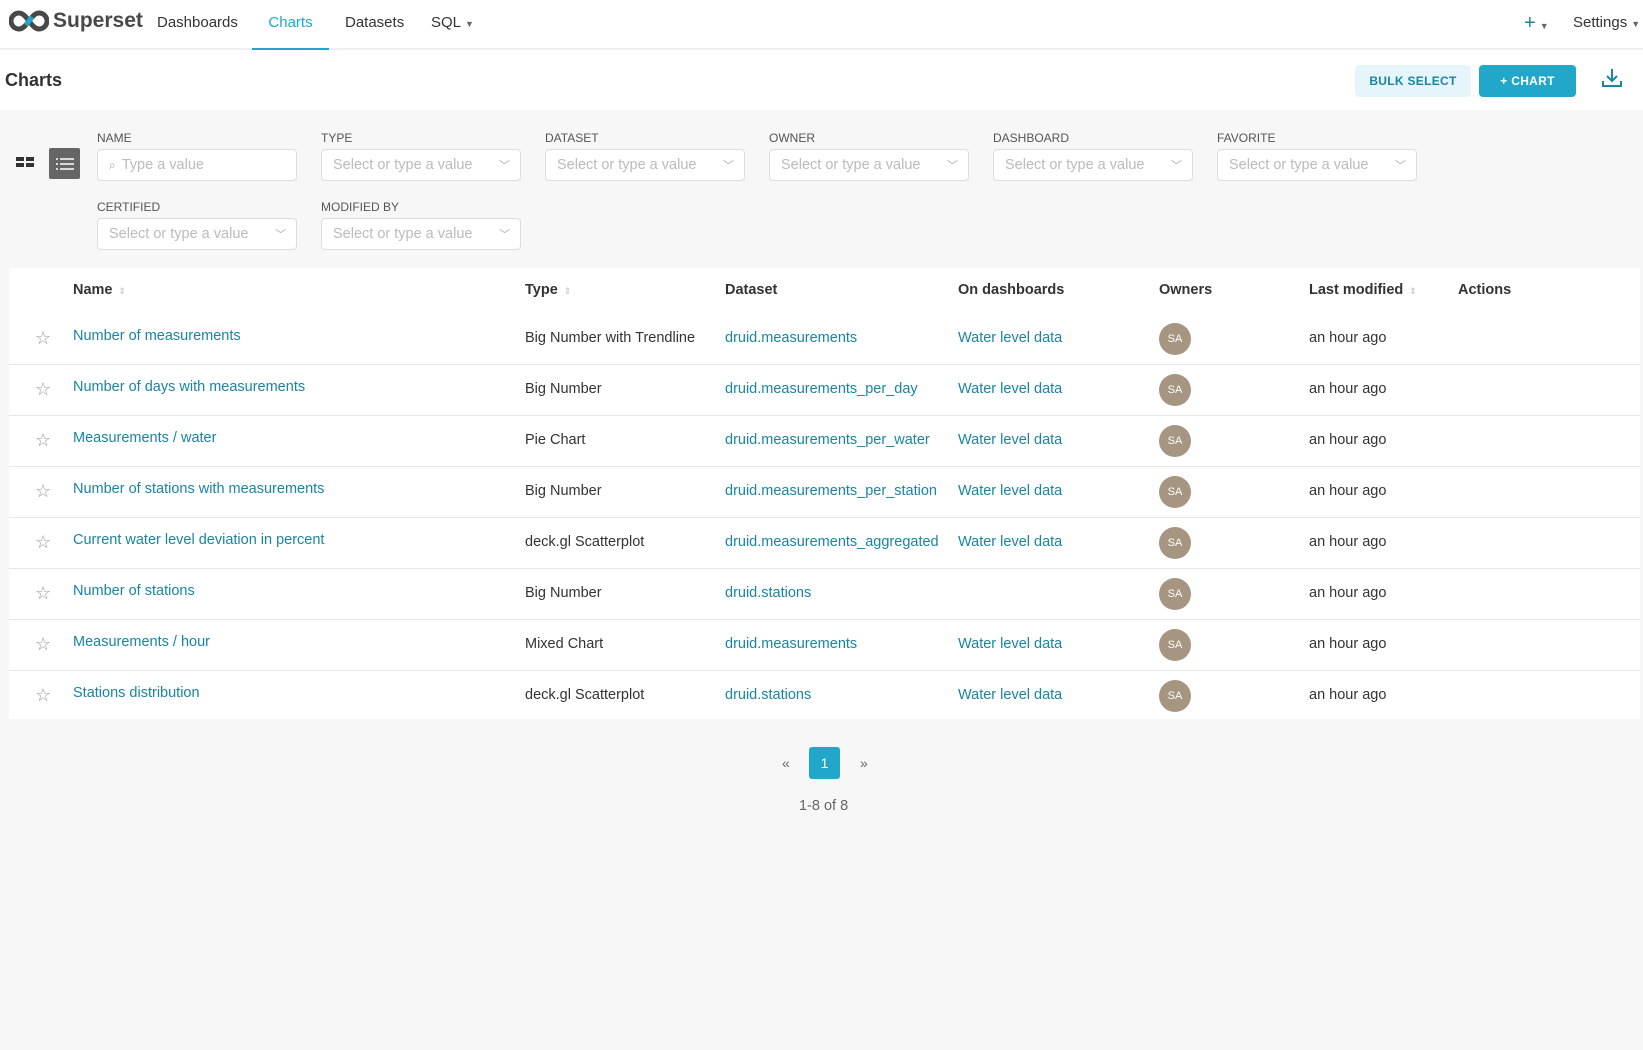  Describe the element at coordinates (1527, 81) in the screenshot. I see `add-chart-button: + CHART` at that location.